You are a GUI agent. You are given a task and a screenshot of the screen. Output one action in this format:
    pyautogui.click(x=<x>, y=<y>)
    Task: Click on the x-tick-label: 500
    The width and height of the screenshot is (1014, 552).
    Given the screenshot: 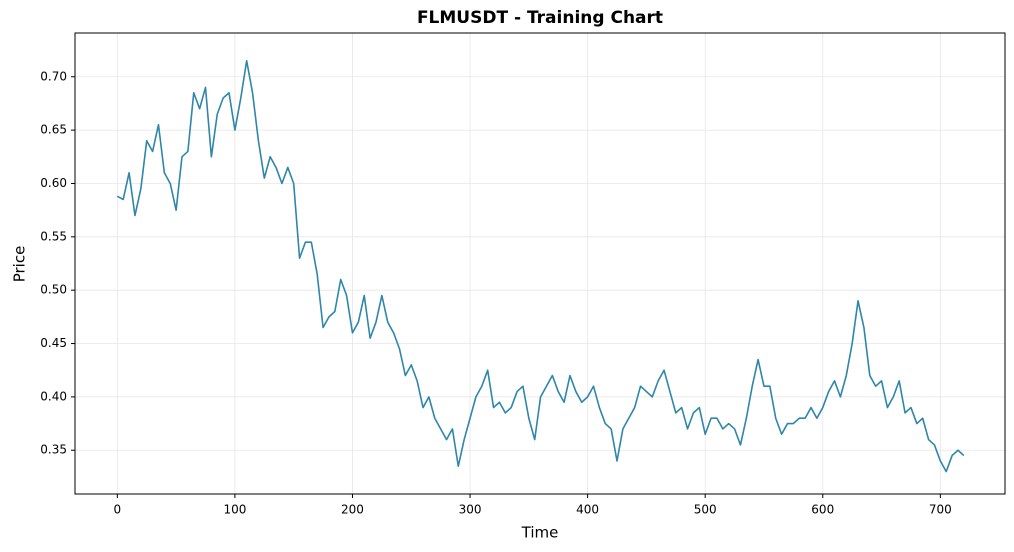 What is the action you would take?
    pyautogui.click(x=705, y=510)
    